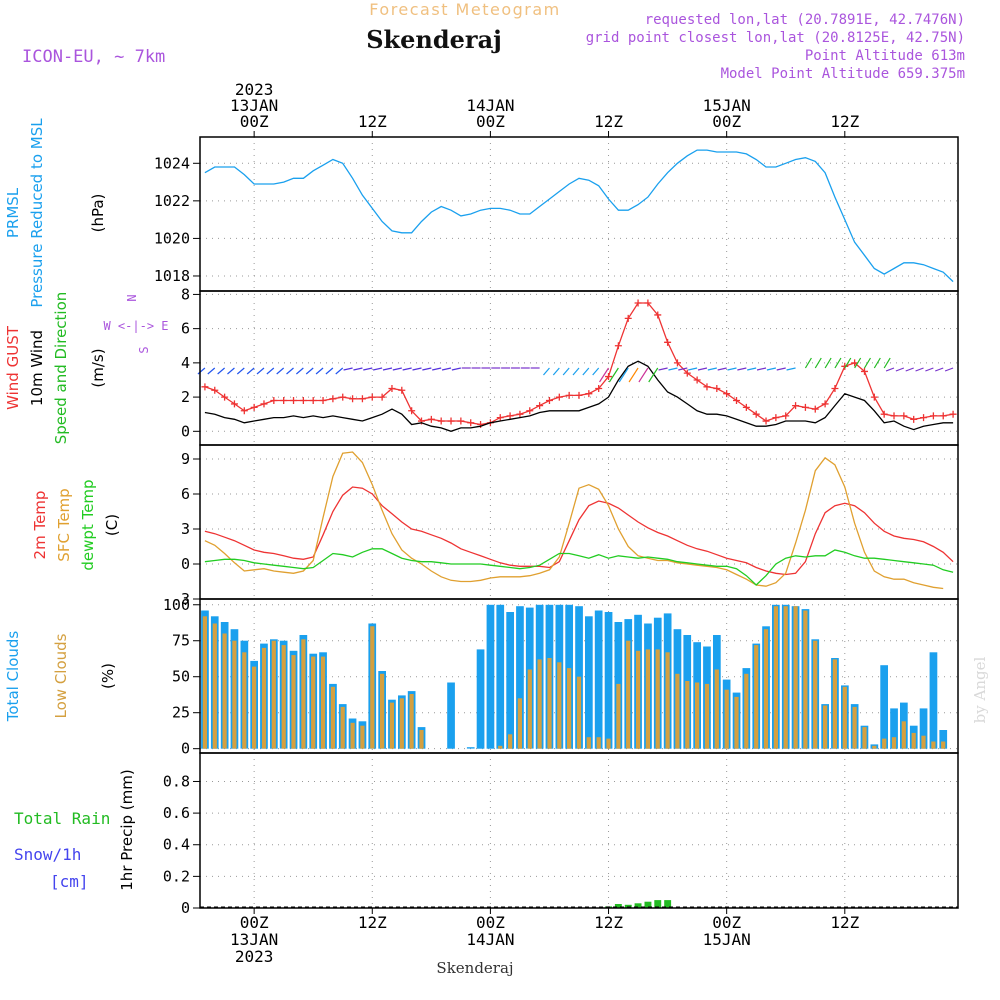 This screenshot has width=1000, height=1000. Describe the element at coordinates (40, 525) in the screenshot. I see `temp-2m-label: 2m Temp` at that location.